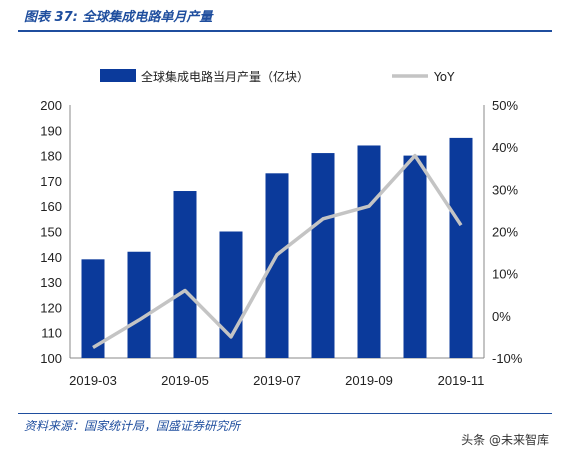 Image resolution: width=561 pixels, height=456 pixels. Describe the element at coordinates (185, 380) in the screenshot. I see `x-tick-label: 2019-05` at that location.